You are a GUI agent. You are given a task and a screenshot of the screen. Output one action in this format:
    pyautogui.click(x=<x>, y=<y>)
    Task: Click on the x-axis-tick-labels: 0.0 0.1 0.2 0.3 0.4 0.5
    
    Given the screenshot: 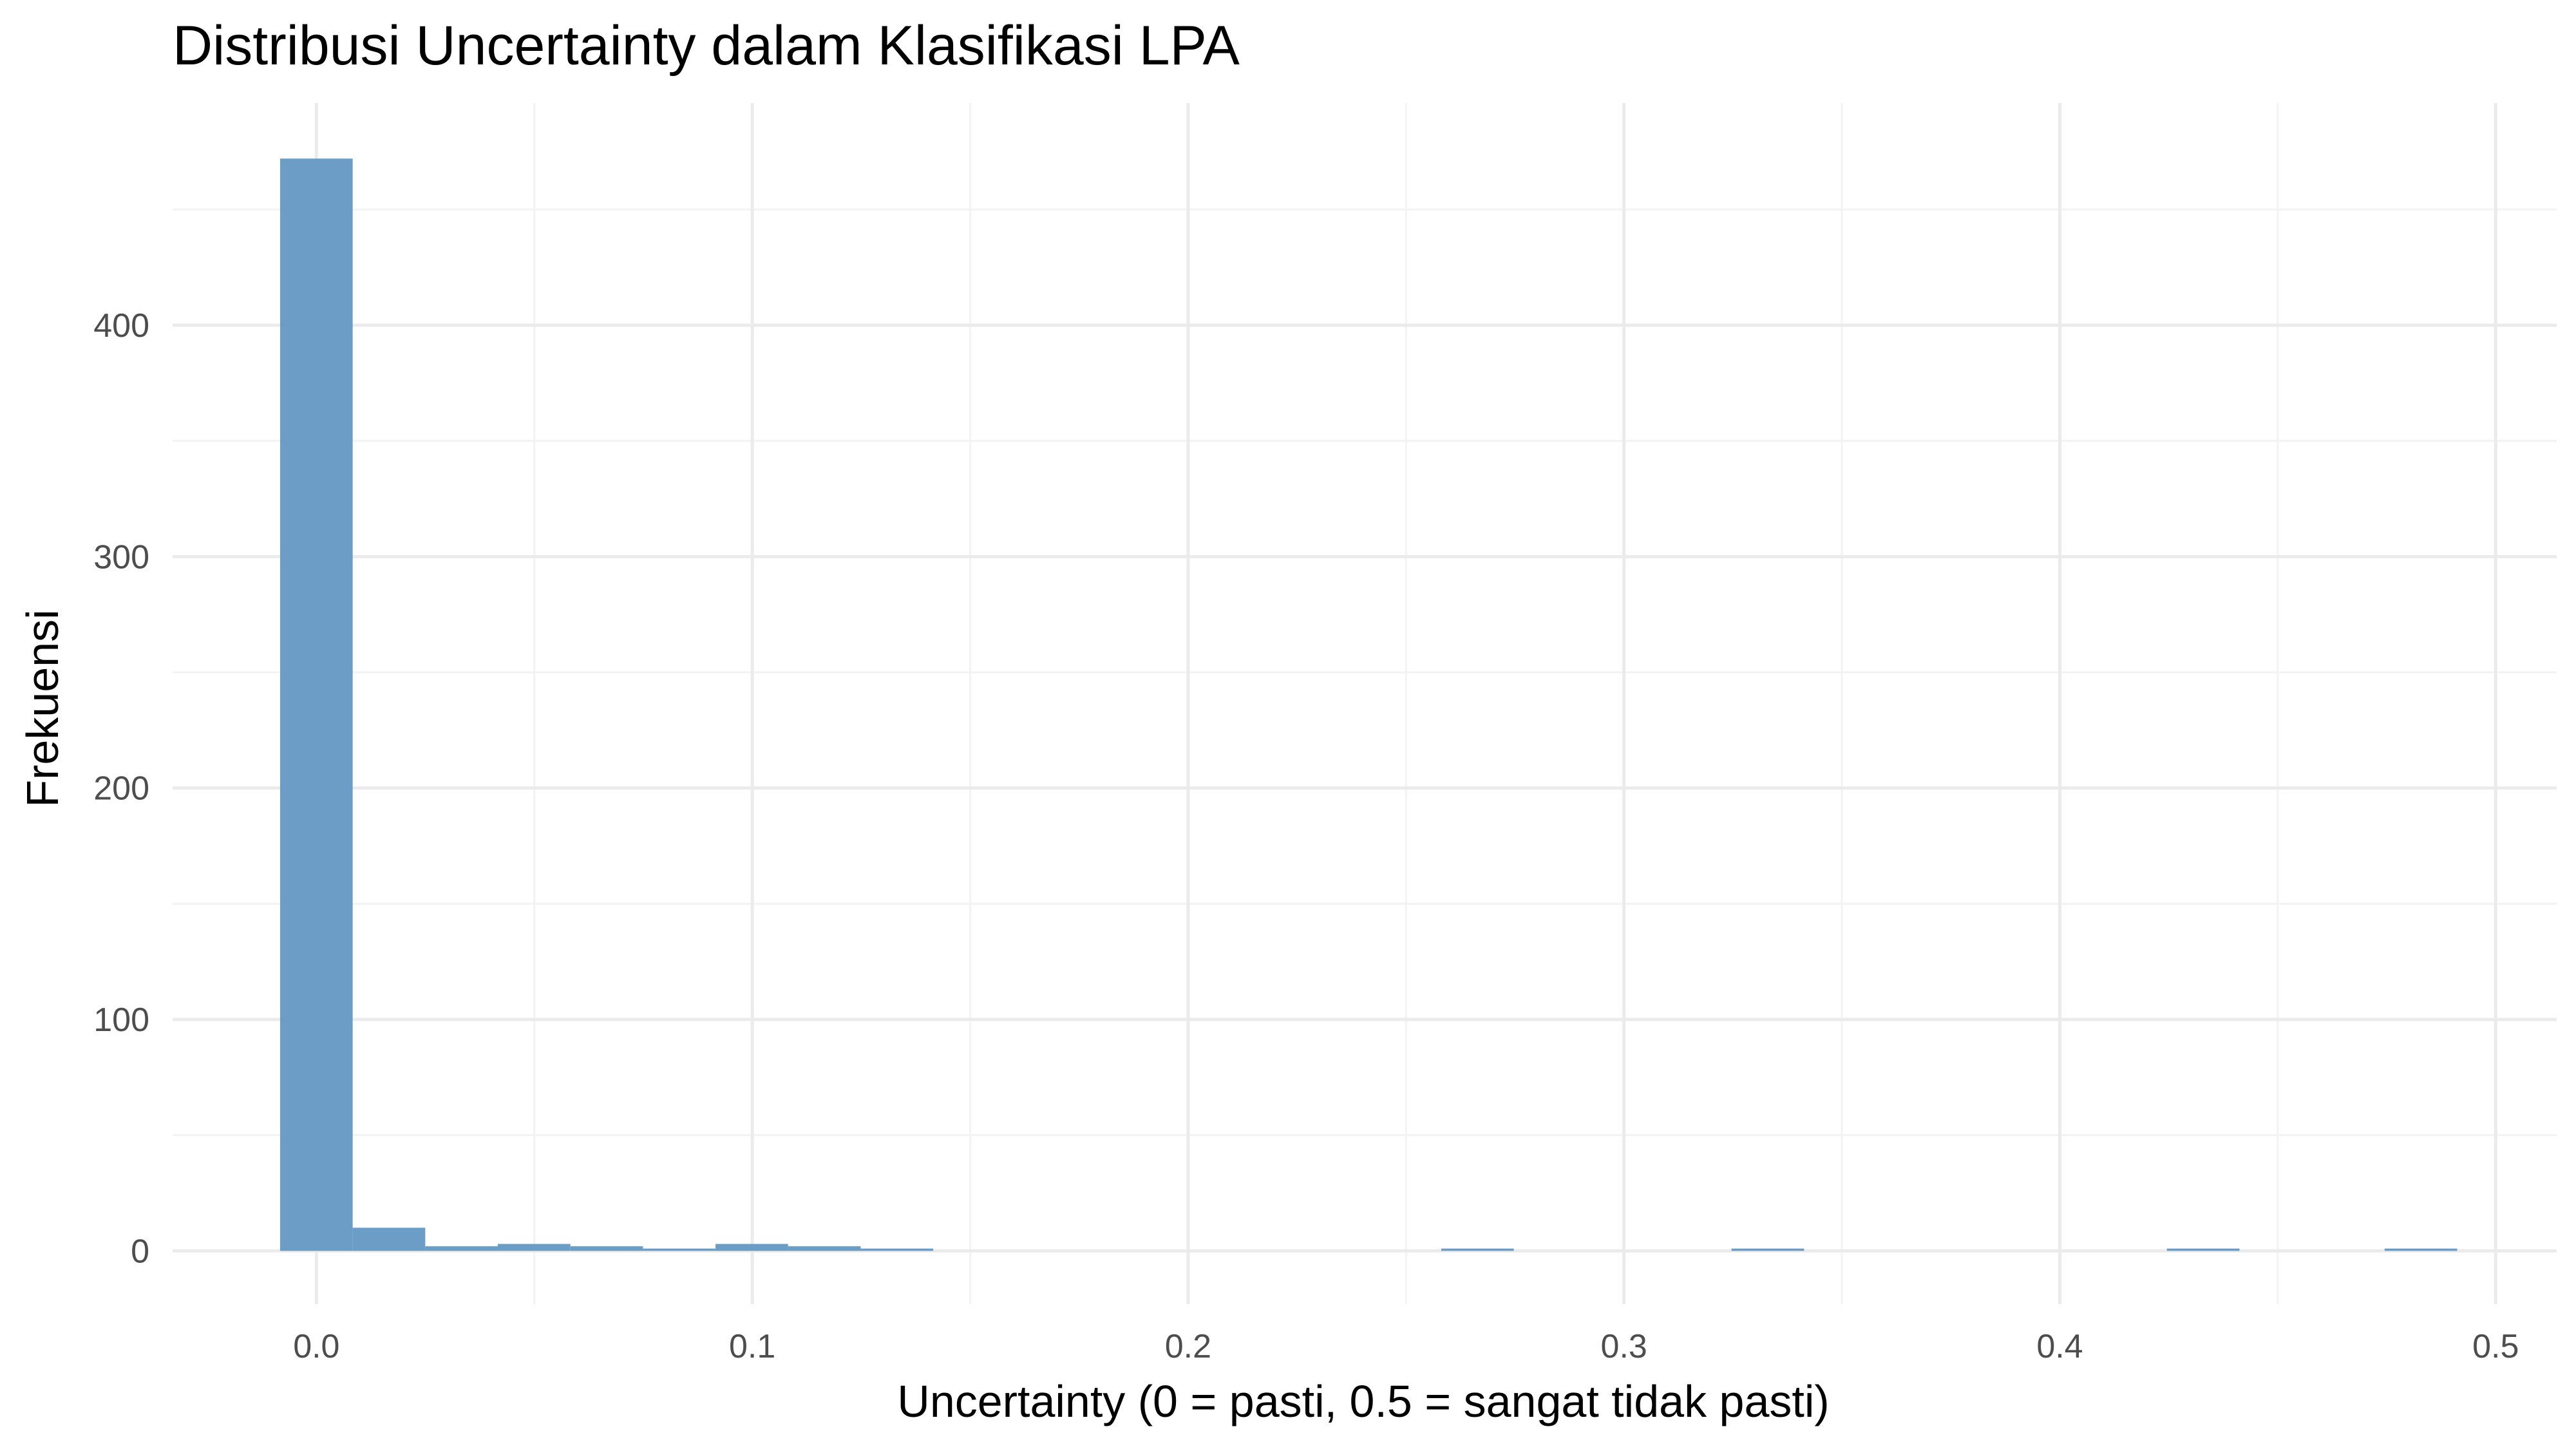 What is the action you would take?
    pyautogui.click(x=1406, y=1347)
    